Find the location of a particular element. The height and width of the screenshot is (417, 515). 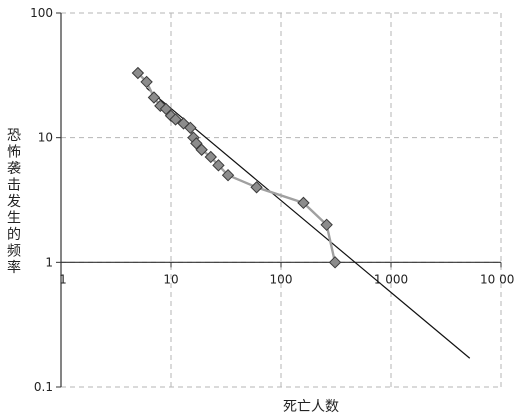

y-tick-label: 0.1 is located at coordinates (43, 387).